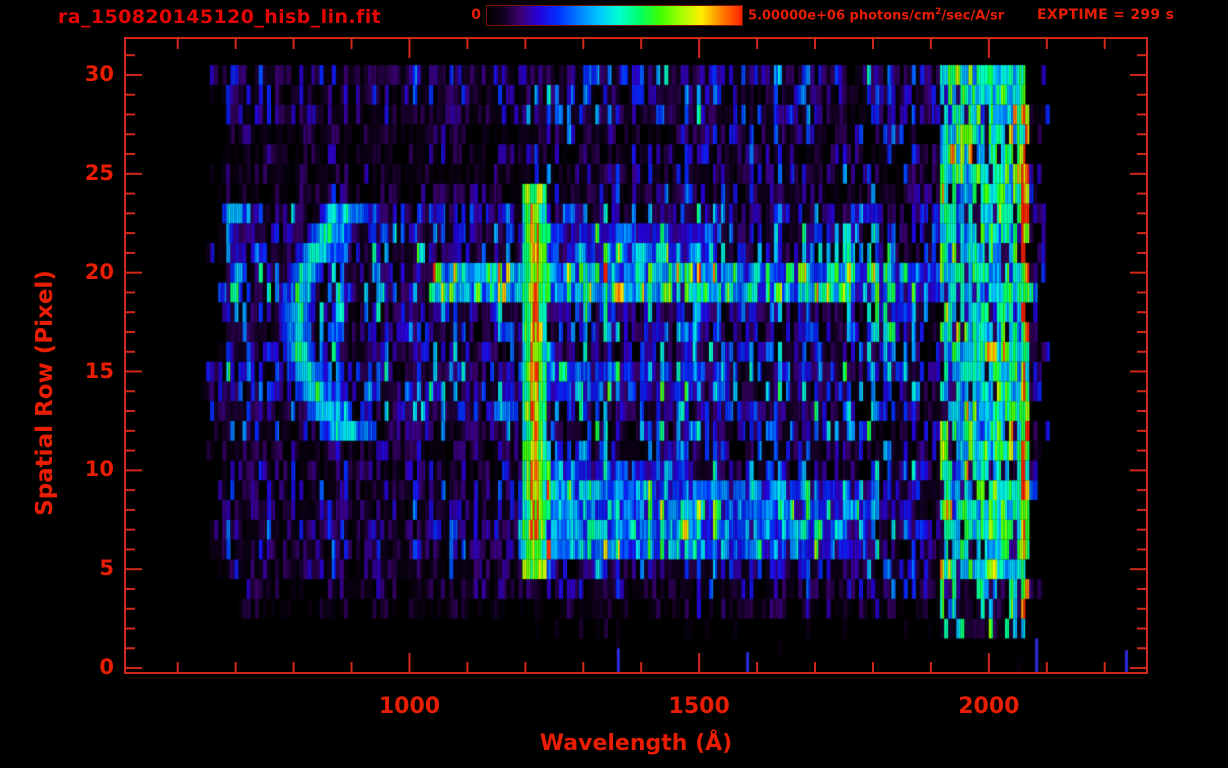 The height and width of the screenshot is (768, 1228). Describe the element at coordinates (938, 12) in the screenshot. I see `colorbar-units-exponent: 2` at that location.